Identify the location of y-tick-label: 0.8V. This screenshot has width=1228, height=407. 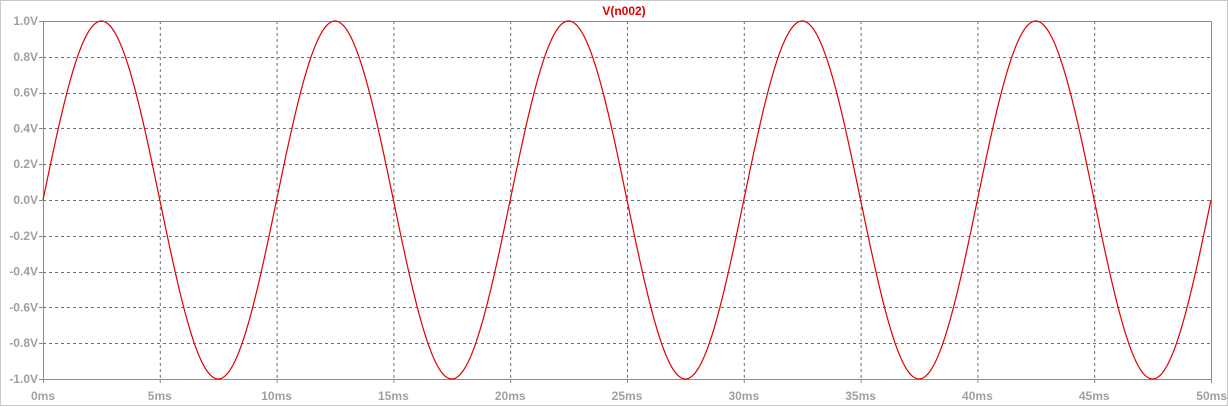
(25, 57).